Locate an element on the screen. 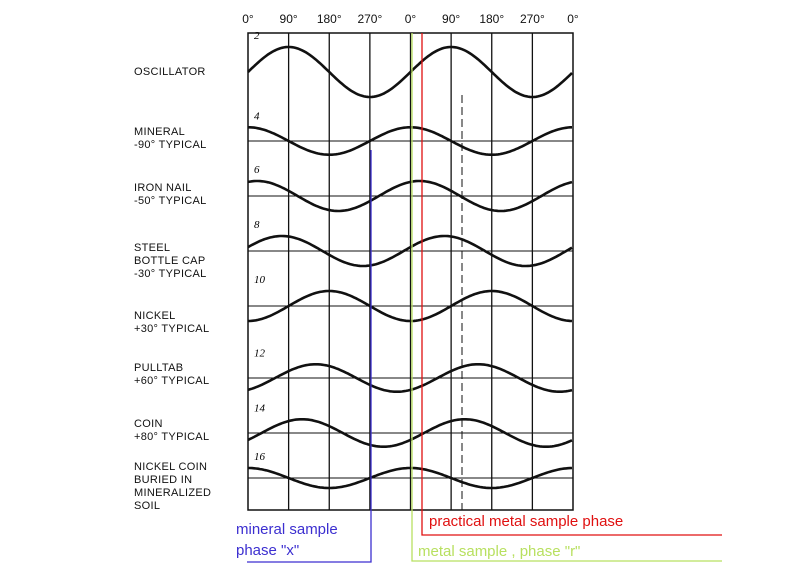 The height and width of the screenshot is (584, 800). reference-numeral: 4 is located at coordinates (257, 116).